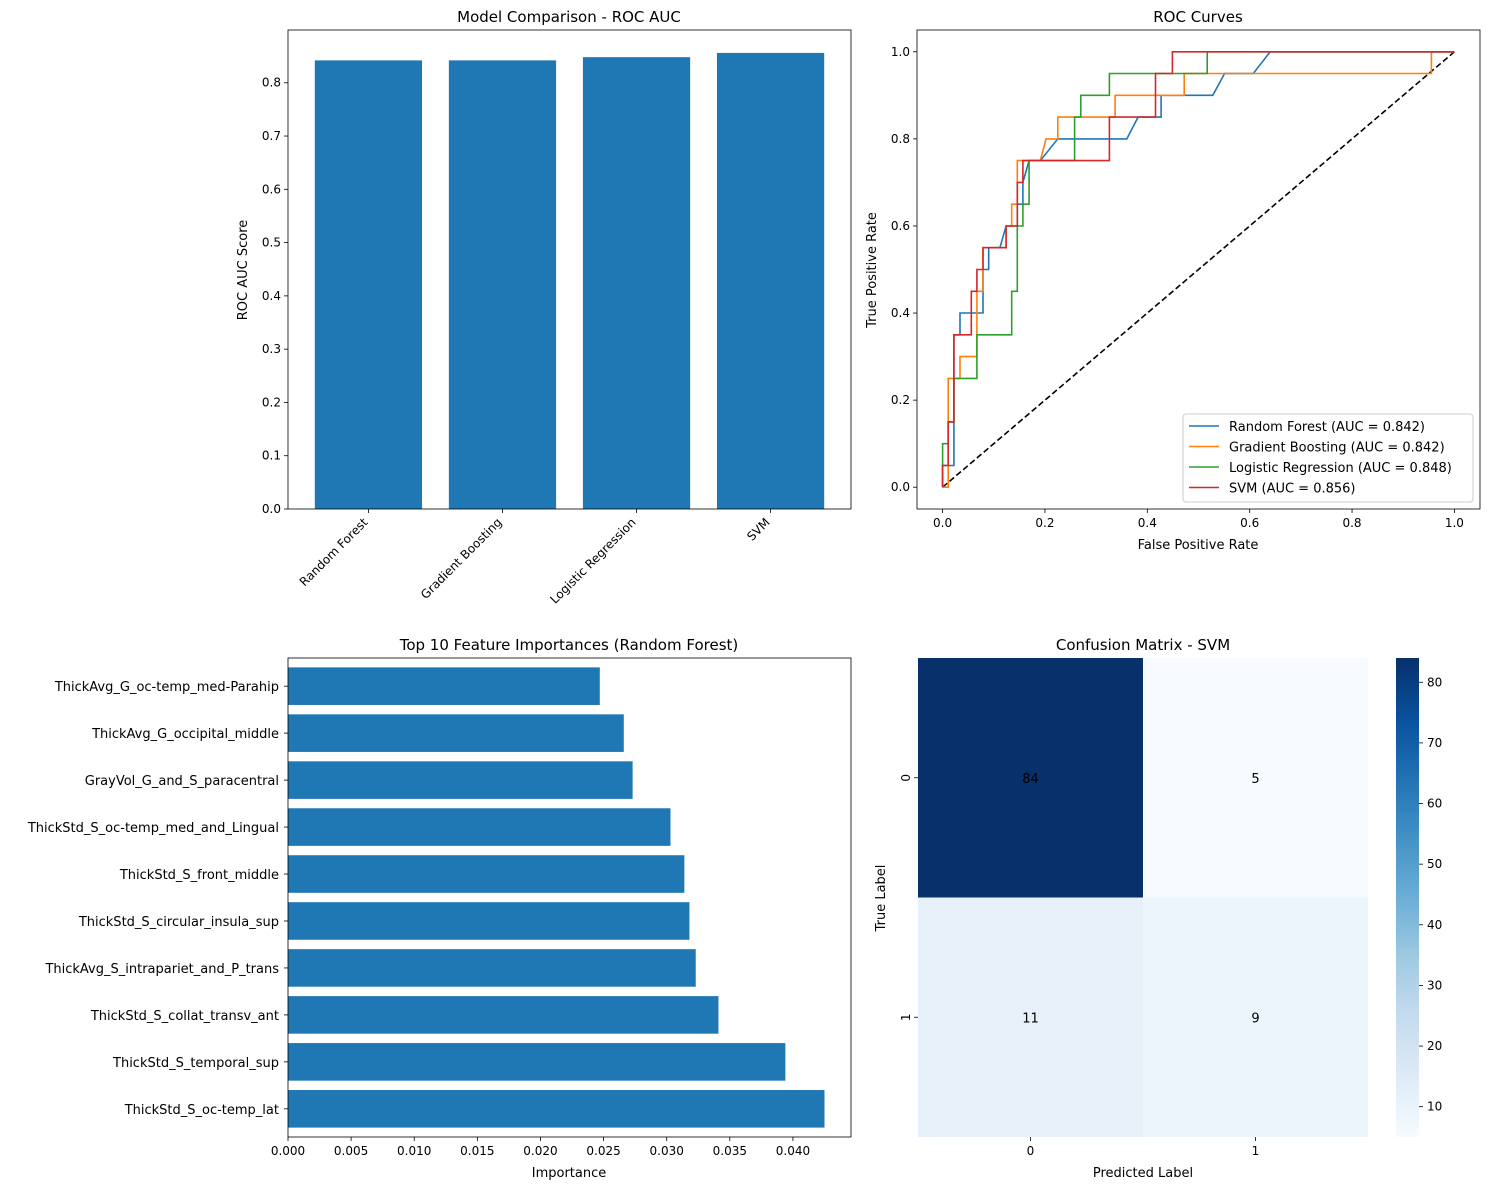 This screenshot has width=1489, height=1194. Describe the element at coordinates (161, 969) in the screenshot. I see `feature-label-3: ThickAvg_S_intrapariet_and_P_trans` at that location.